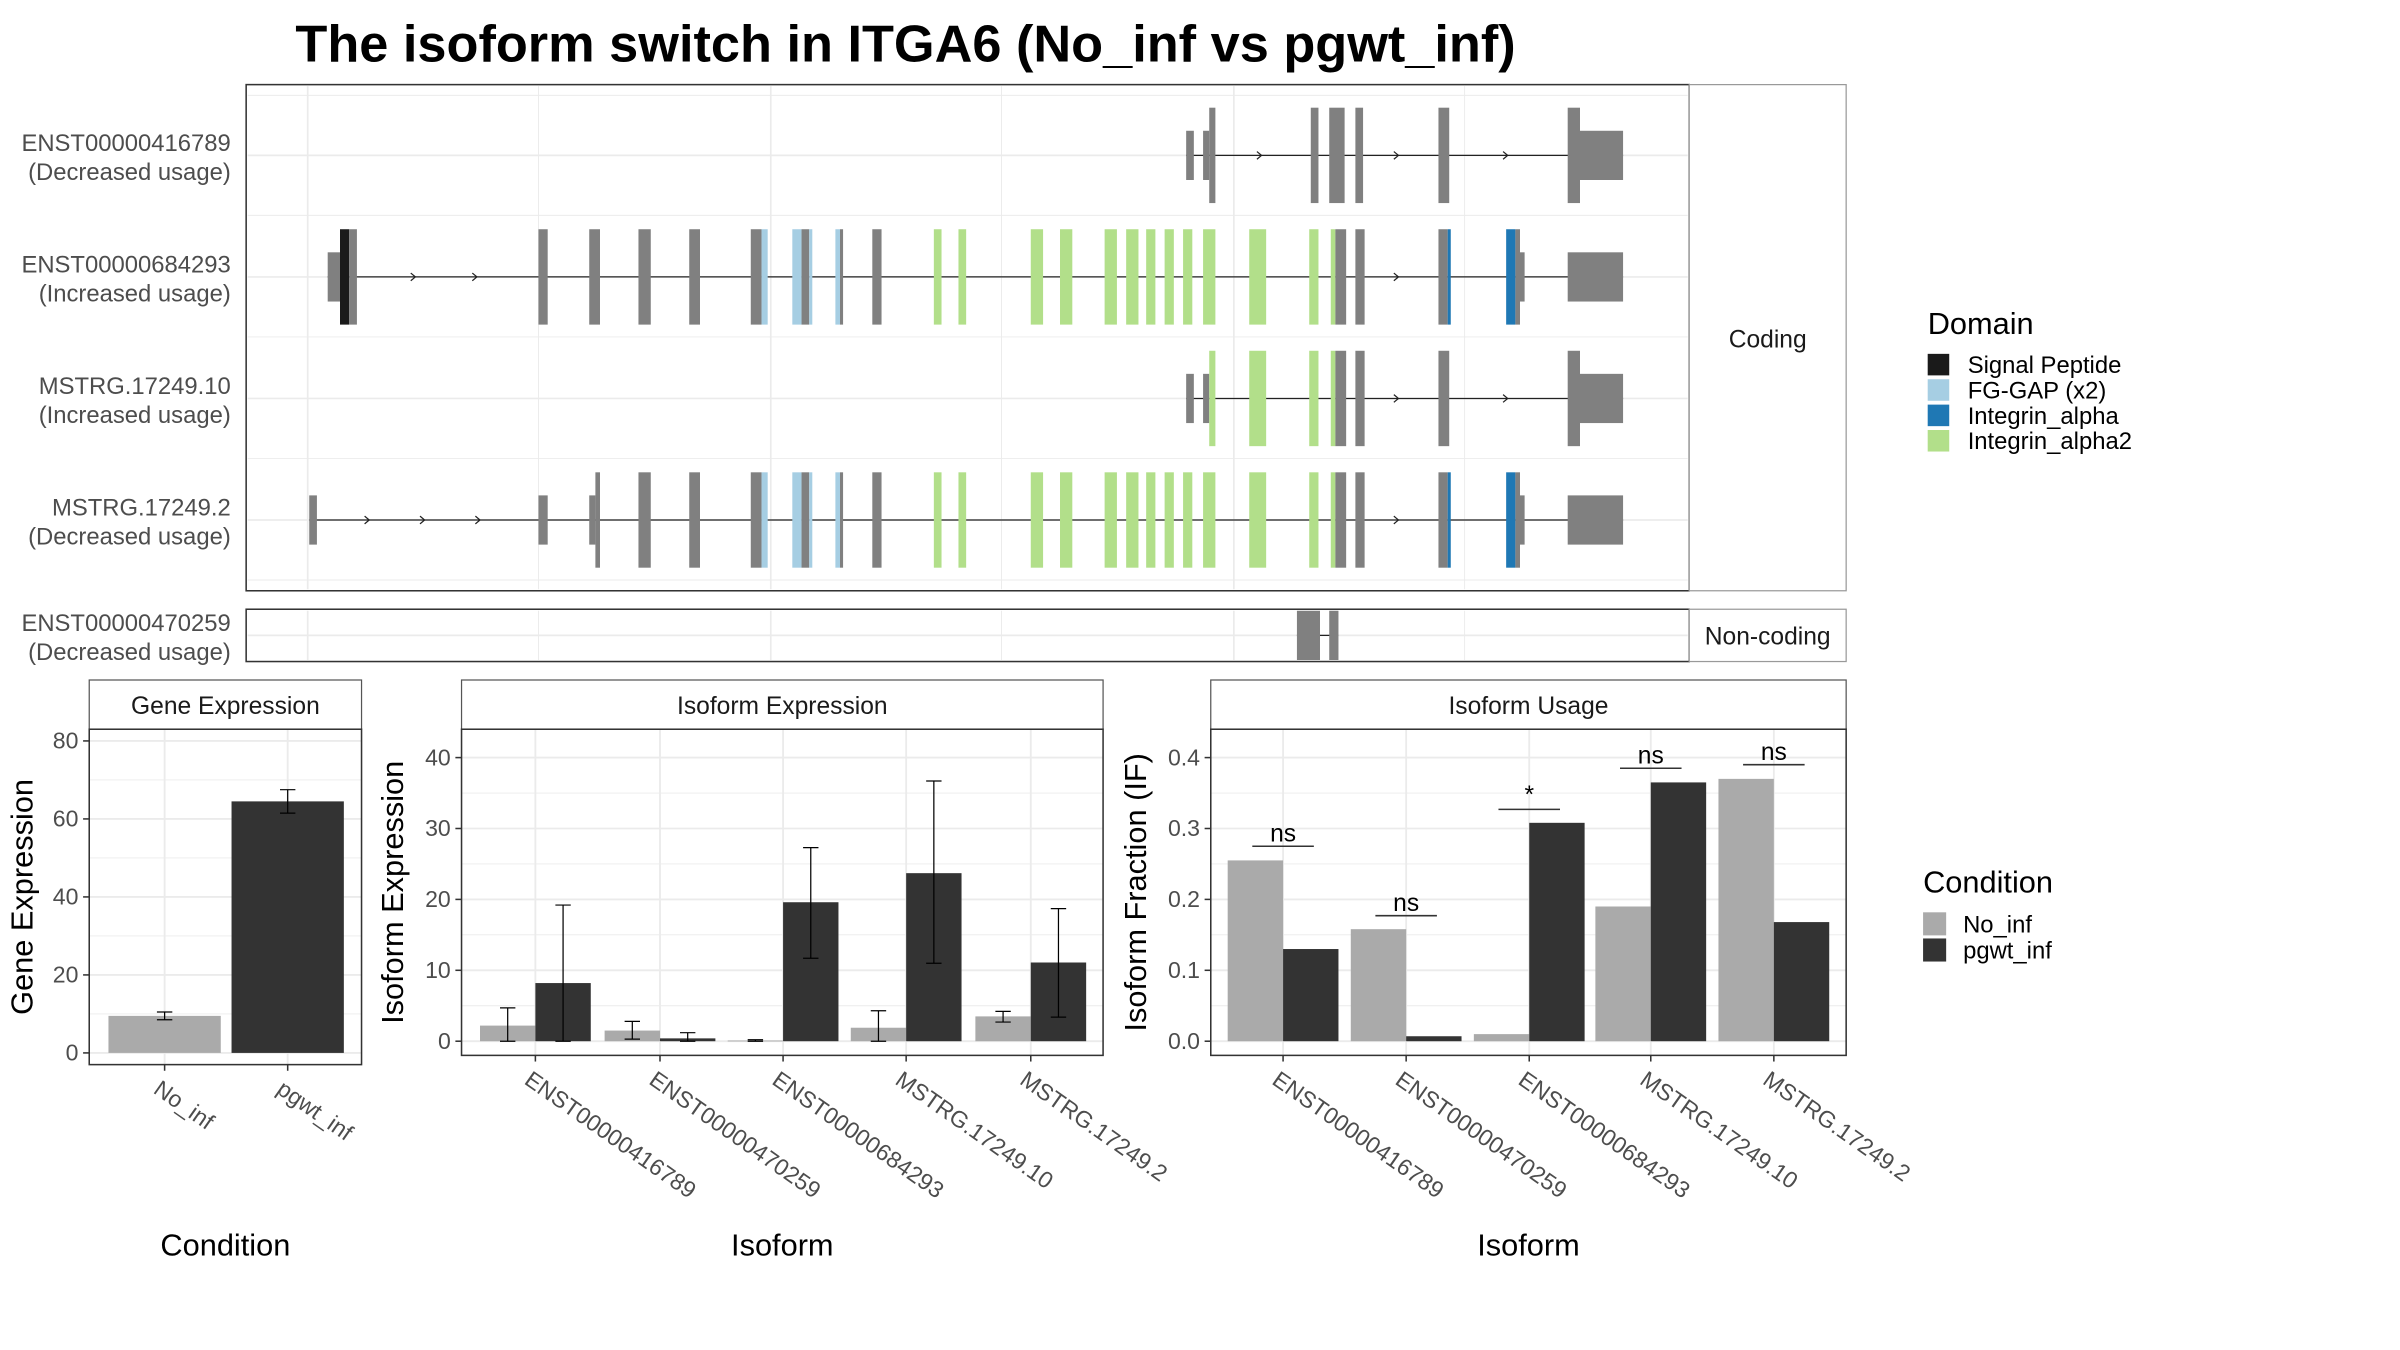 Image resolution: width=2400 pixels, height=1350 pixels. I want to click on transcript-id-label: MSTRG.17249.2, so click(141, 507).